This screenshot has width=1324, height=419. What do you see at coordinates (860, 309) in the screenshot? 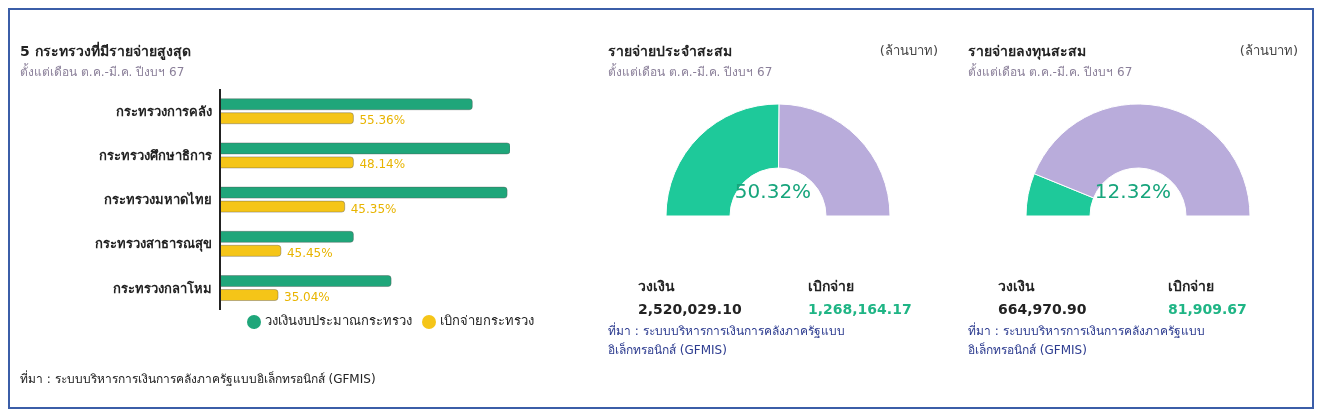
I see `text: 1,268,164.17` at bounding box center [860, 309].